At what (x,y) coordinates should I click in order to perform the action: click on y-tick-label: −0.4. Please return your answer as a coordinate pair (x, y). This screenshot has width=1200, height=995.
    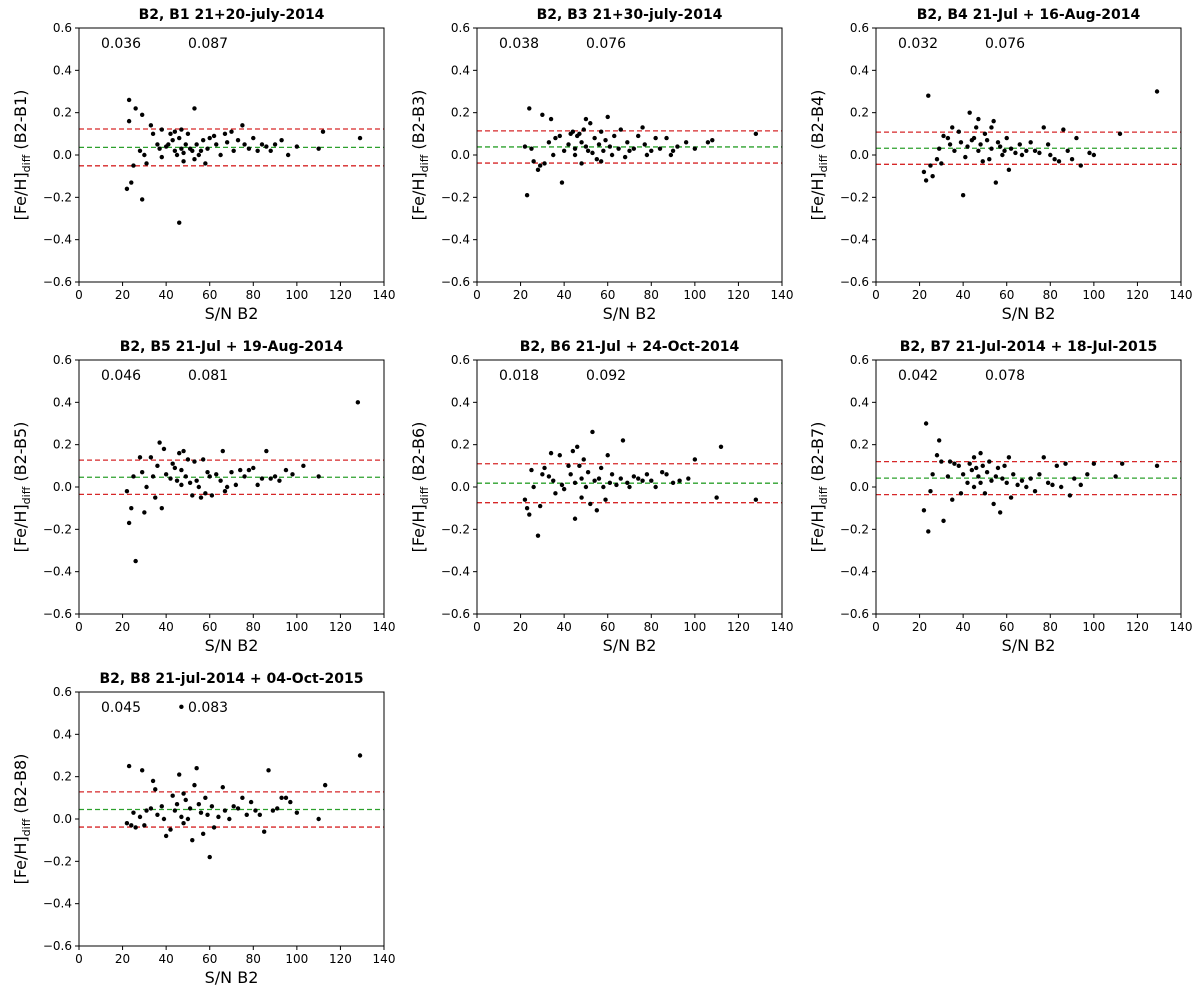
    Looking at the image, I should click on (854, 240).